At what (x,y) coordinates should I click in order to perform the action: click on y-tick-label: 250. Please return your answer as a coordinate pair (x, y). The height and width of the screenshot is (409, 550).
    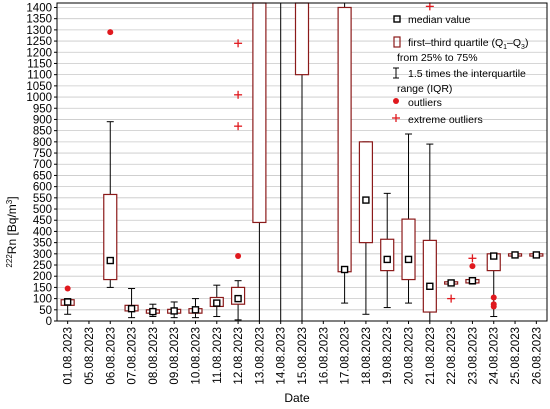
    Looking at the image, I should click on (42, 266).